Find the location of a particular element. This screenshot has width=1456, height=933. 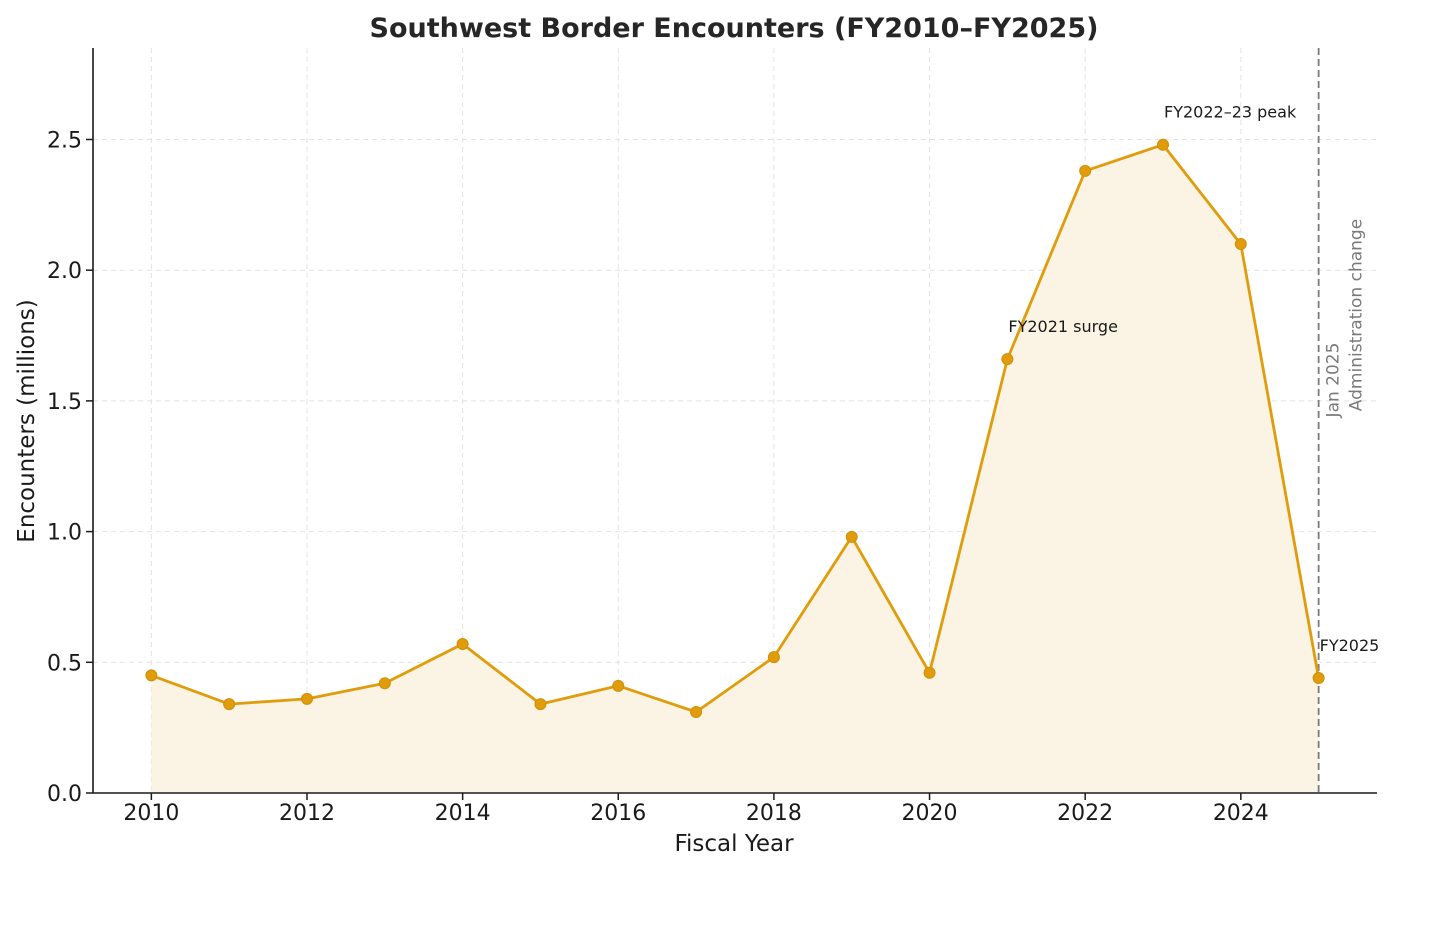

x-axis-label: Fiscal Year is located at coordinates (734, 844).